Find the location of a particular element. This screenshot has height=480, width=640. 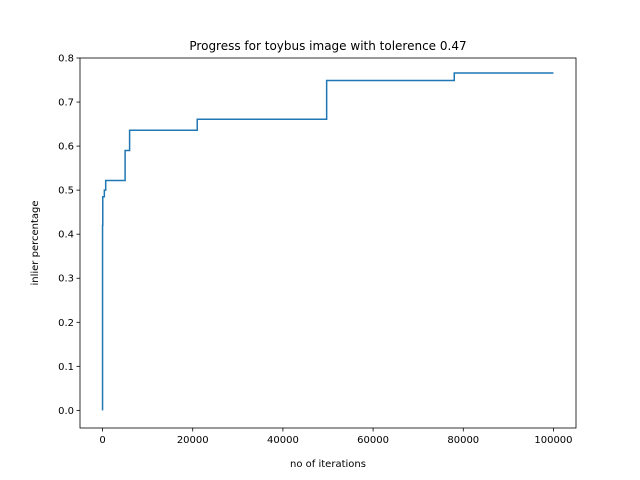

y-tick-label: 0.4 is located at coordinates (66, 235).